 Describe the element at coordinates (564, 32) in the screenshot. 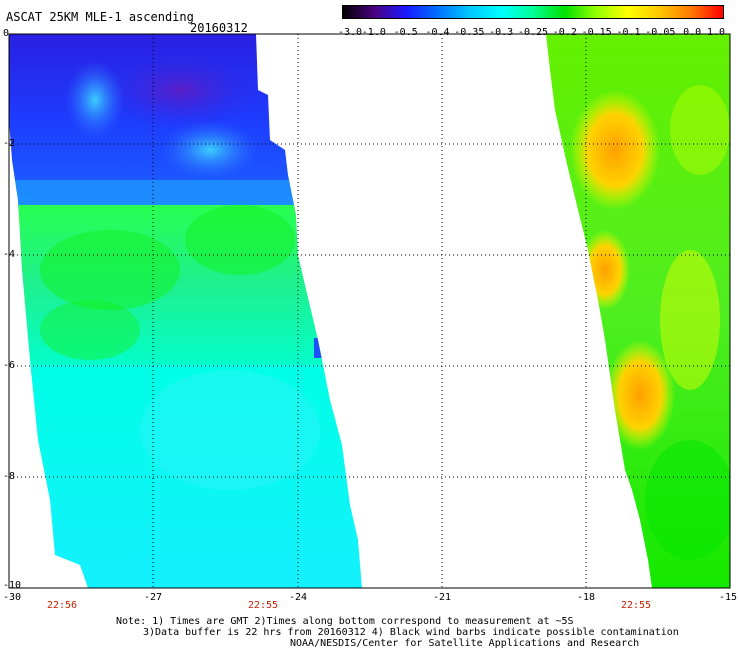

I see `colorbar-tick-label: -0.2` at that location.